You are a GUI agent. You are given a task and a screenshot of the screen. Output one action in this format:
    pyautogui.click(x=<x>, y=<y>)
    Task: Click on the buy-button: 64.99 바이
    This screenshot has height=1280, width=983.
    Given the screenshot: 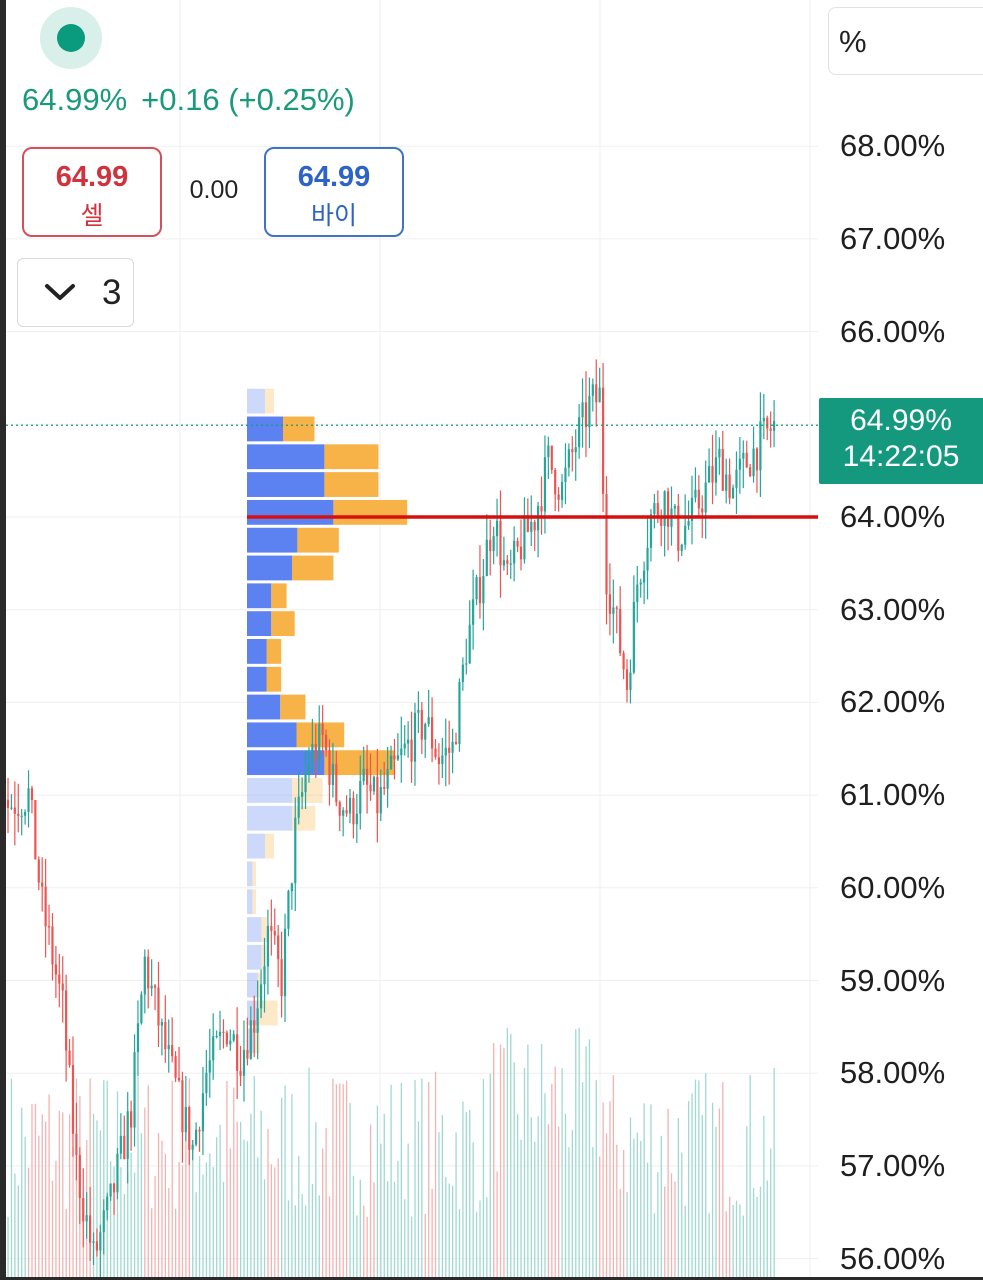 What is the action you would take?
    pyautogui.click(x=334, y=192)
    